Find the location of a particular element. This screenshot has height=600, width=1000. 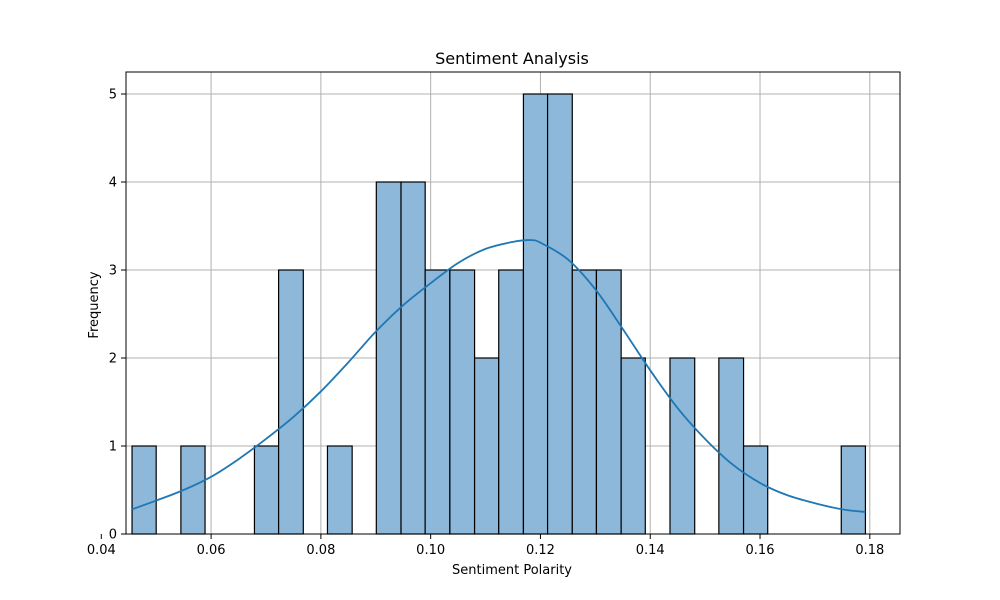

y-axis-ticks: 0 1 2 3 4 5 is located at coordinates (117, 315).